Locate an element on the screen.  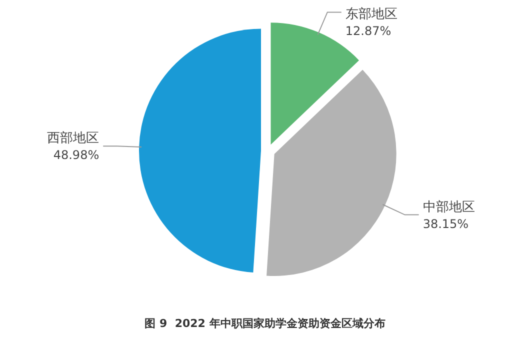
data-label: 12.87% is located at coordinates (368, 31).